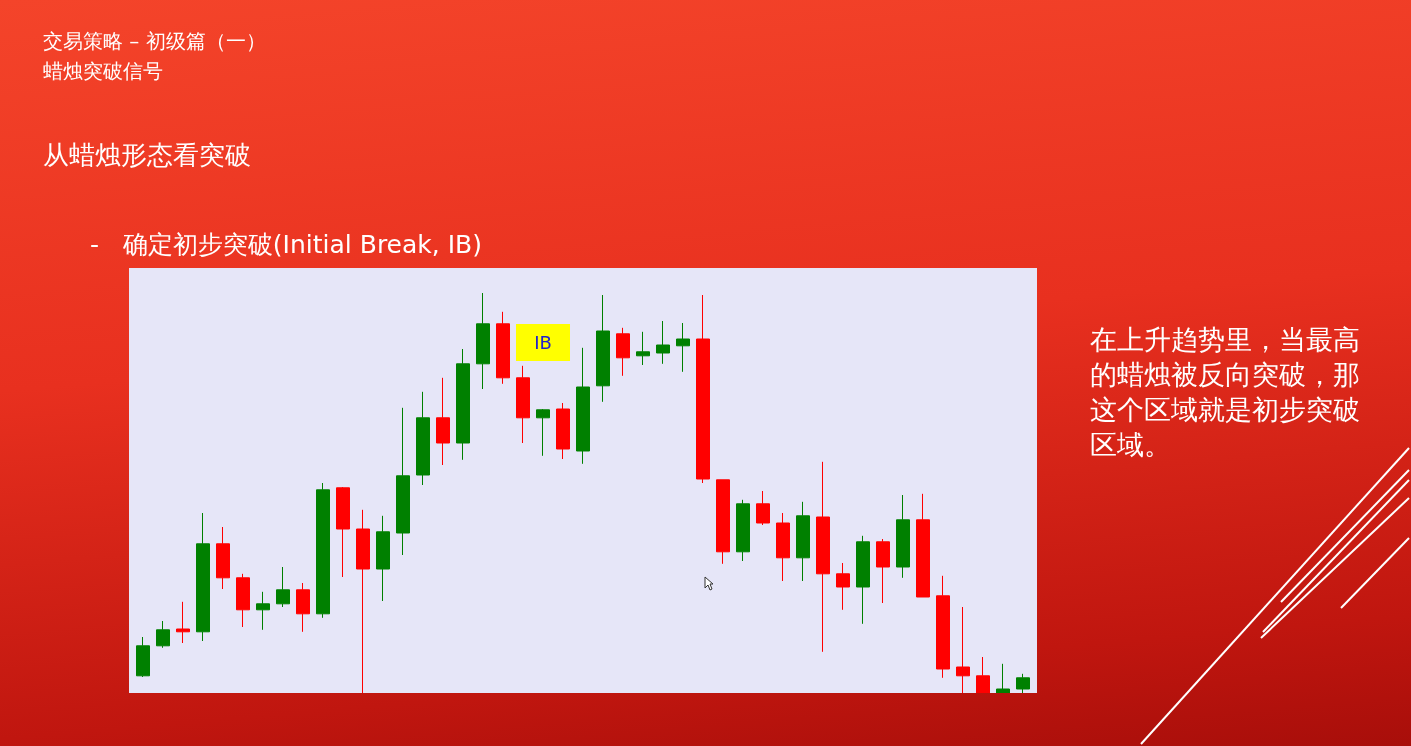 This screenshot has width=1411, height=746. I want to click on text: 从蜡烛形态看突破, so click(147, 155).